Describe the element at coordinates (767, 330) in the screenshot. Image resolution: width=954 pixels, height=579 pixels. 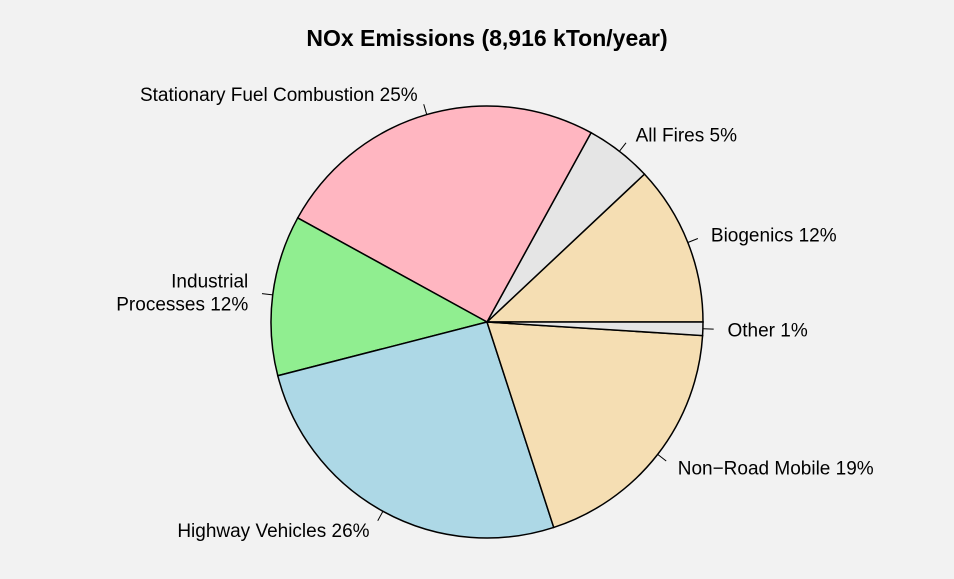
I see `slice-label: Other 1%` at that location.